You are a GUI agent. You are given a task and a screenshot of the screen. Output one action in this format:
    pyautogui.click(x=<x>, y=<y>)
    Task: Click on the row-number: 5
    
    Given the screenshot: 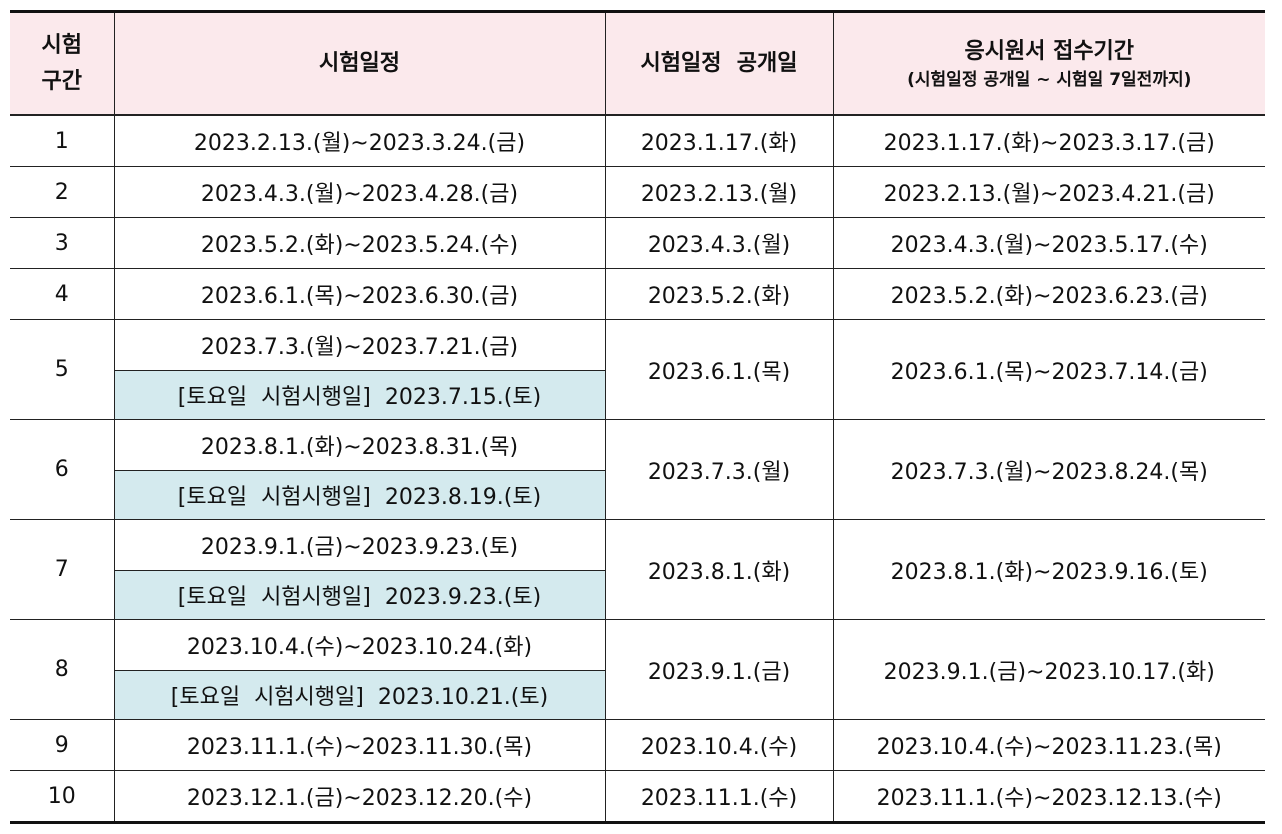 What is the action you would take?
    pyautogui.click(x=62, y=369)
    